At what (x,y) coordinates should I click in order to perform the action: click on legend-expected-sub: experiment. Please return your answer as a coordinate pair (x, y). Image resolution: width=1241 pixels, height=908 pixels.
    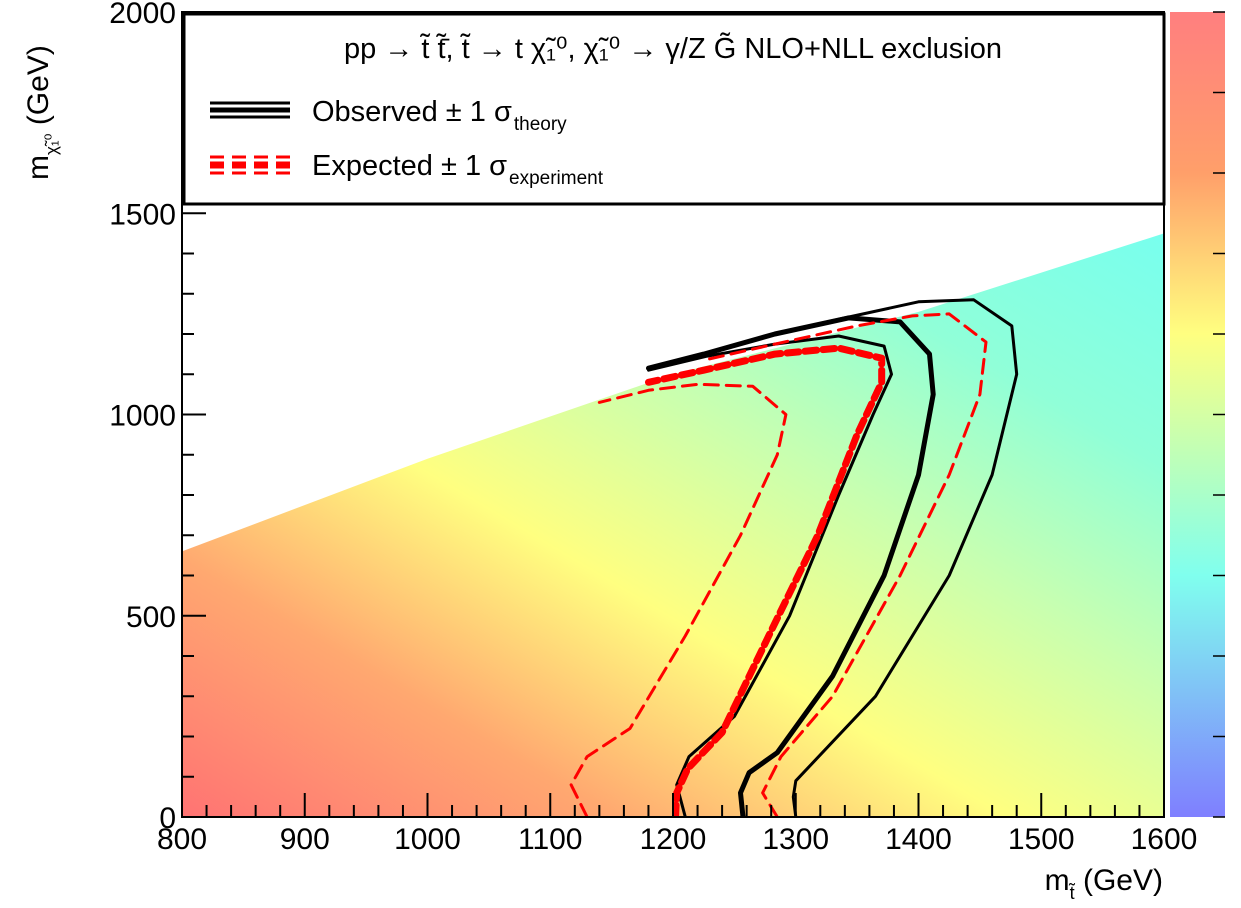
    Looking at the image, I should click on (556, 178).